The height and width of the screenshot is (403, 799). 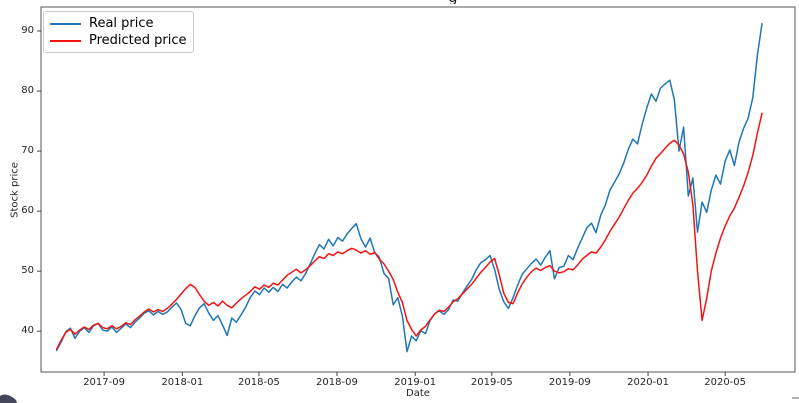 What do you see at coordinates (27, 91) in the screenshot?
I see `y-tick-label: 80` at bounding box center [27, 91].